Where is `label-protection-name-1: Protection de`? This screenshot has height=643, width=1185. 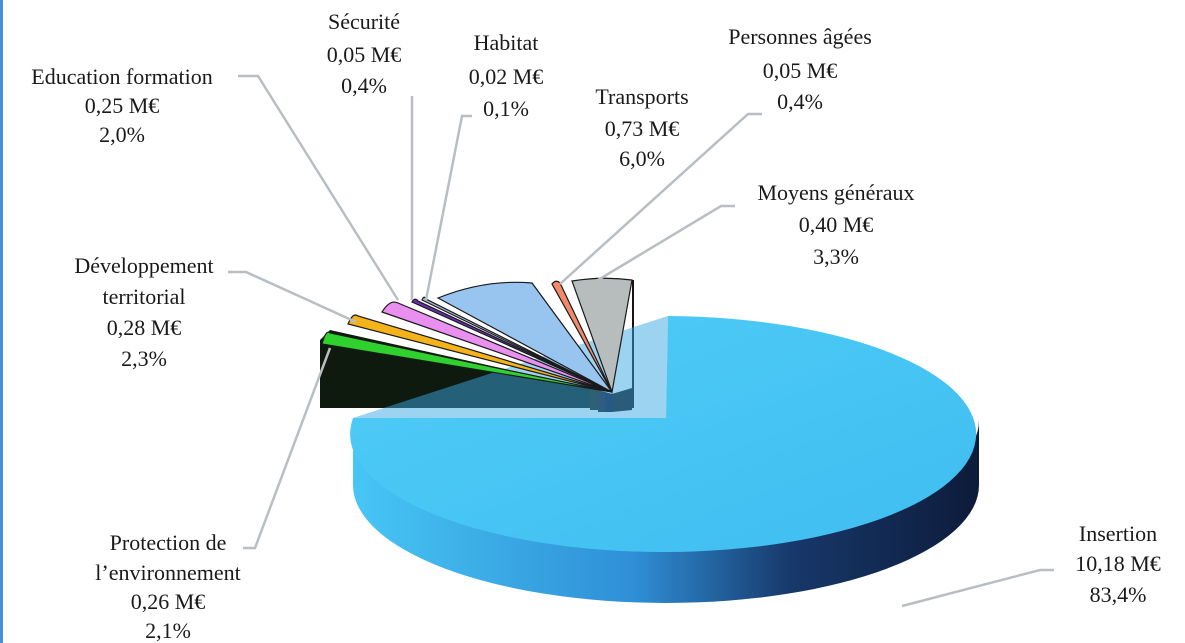 label-protection-name-1: Protection de is located at coordinates (168, 542).